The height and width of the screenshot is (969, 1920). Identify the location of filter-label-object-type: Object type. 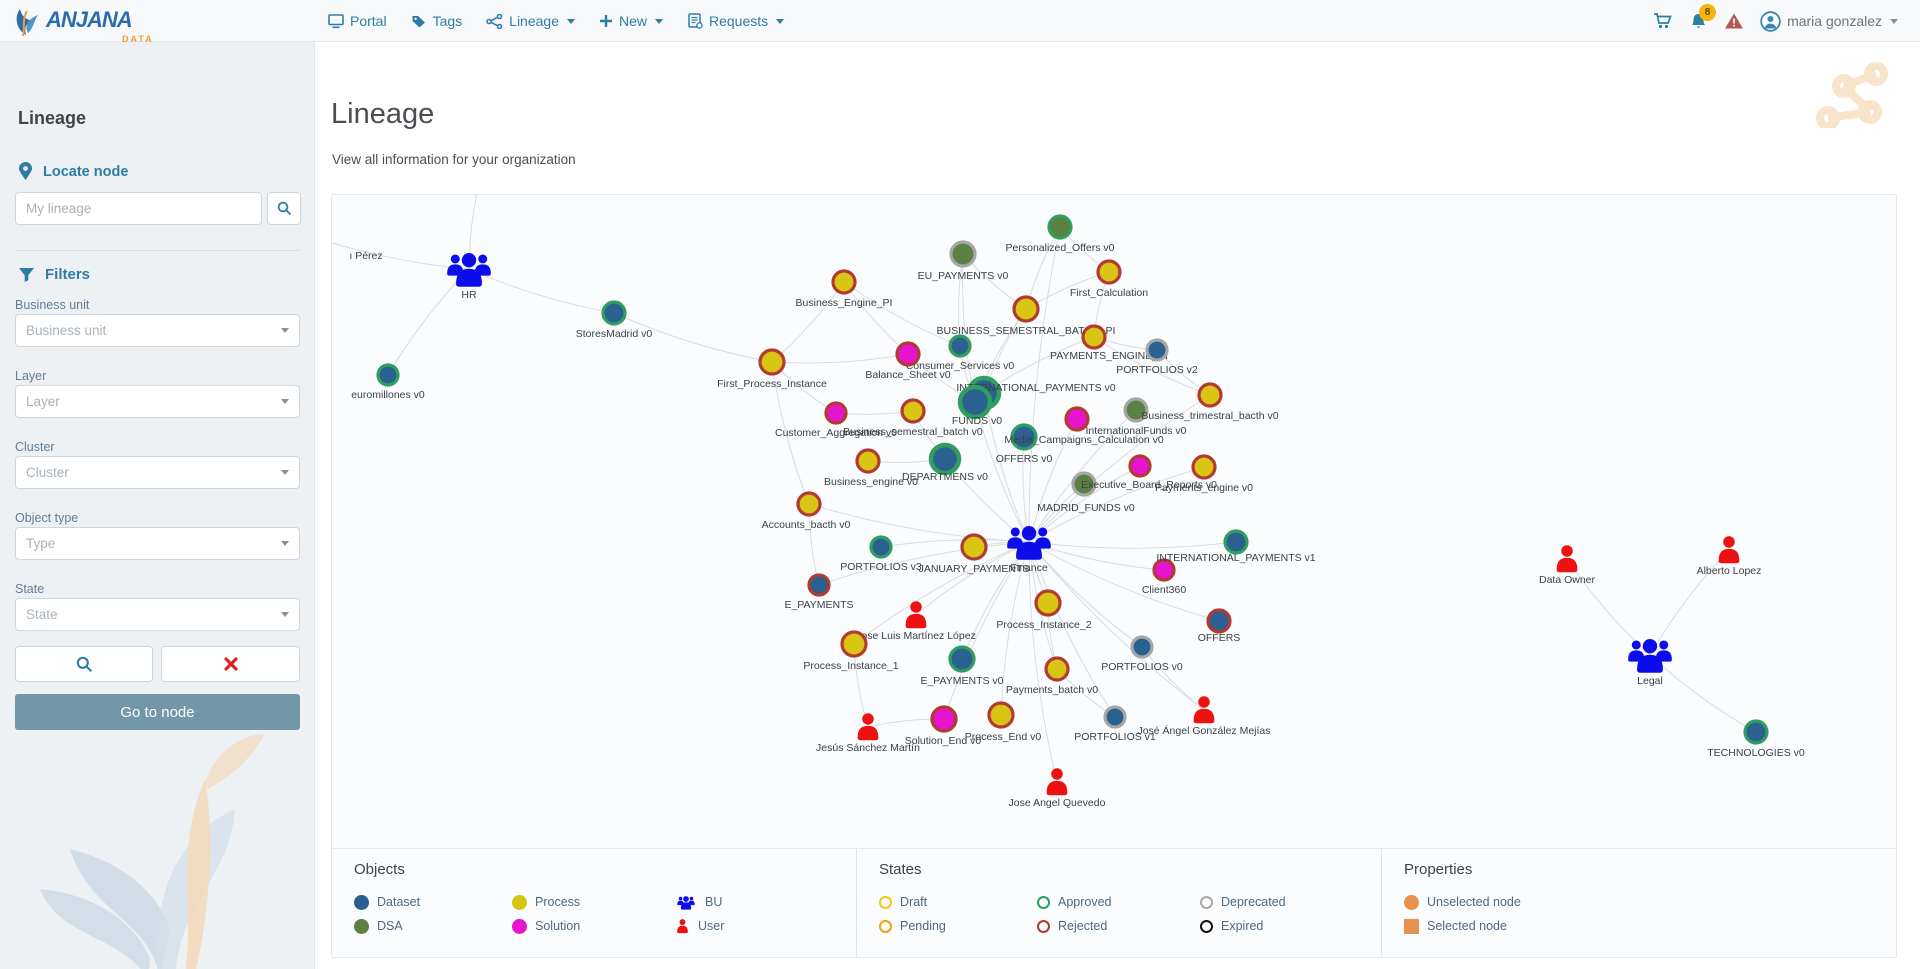
(47, 518).